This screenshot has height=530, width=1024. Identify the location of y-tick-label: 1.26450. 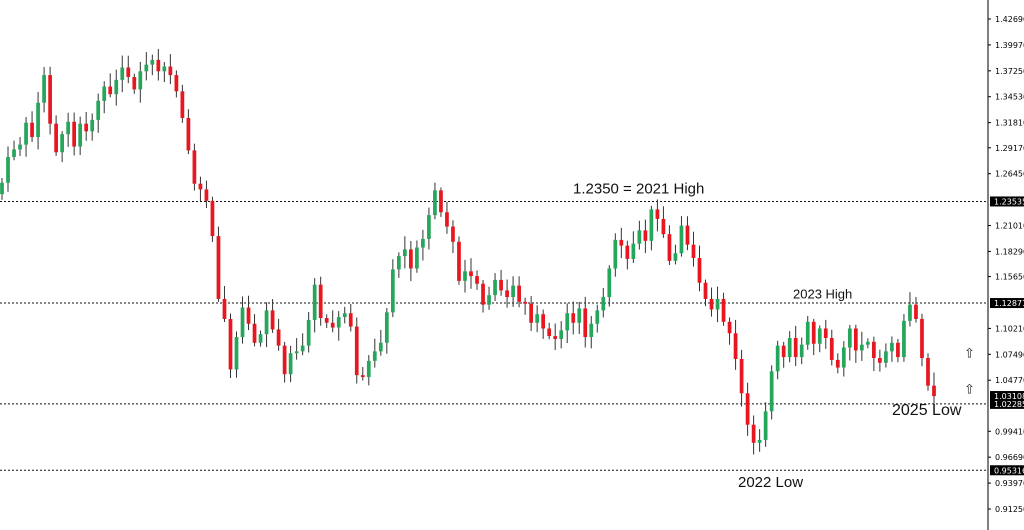
(1009, 174).